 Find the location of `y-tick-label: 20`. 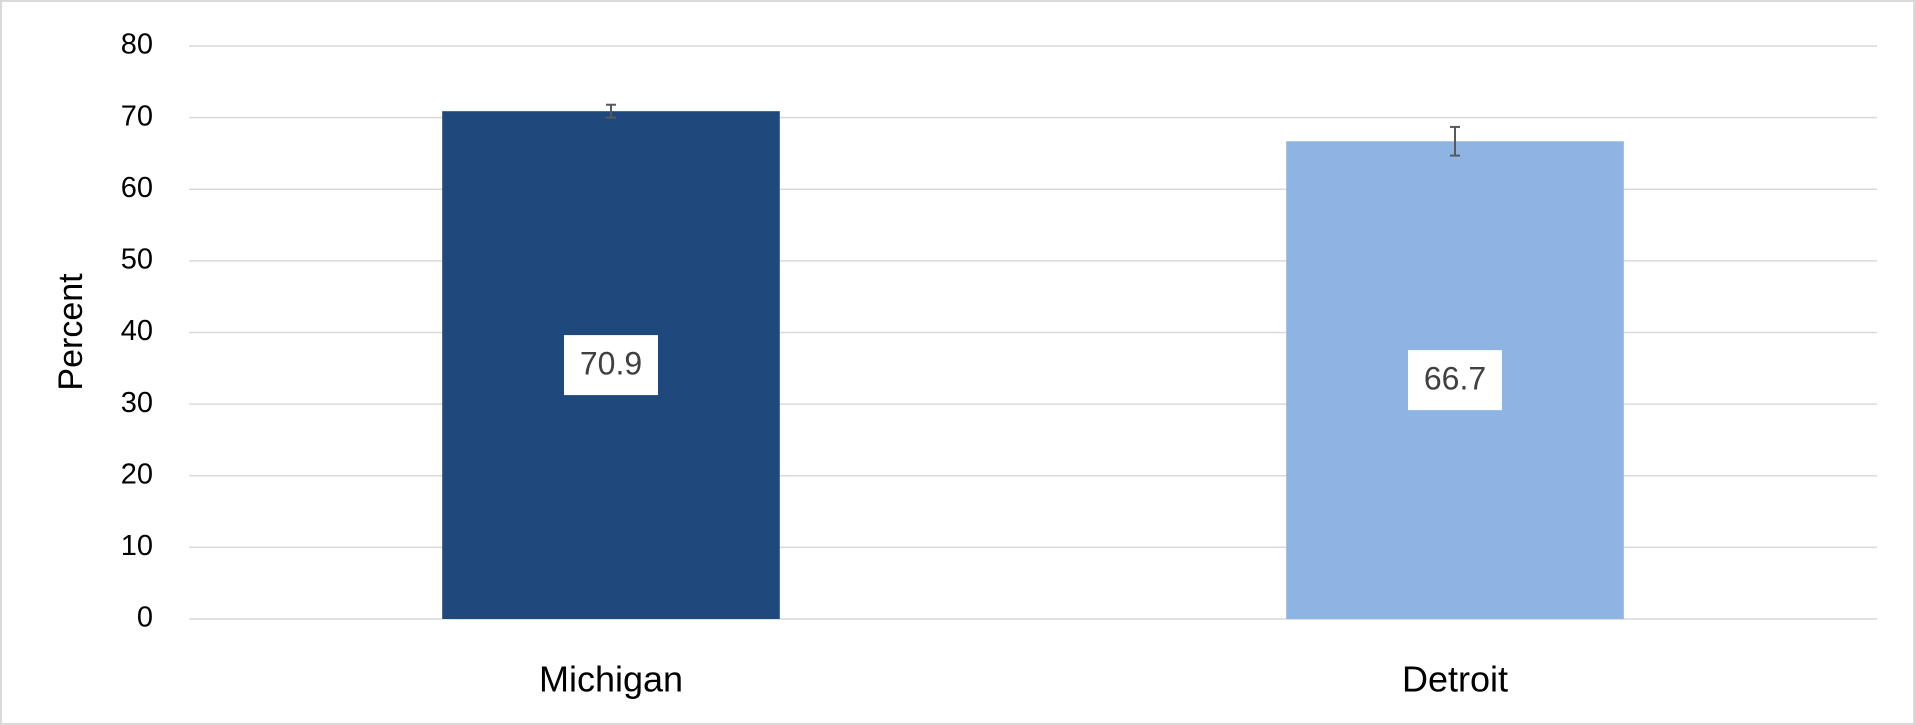

y-tick-label: 20 is located at coordinates (137, 474).